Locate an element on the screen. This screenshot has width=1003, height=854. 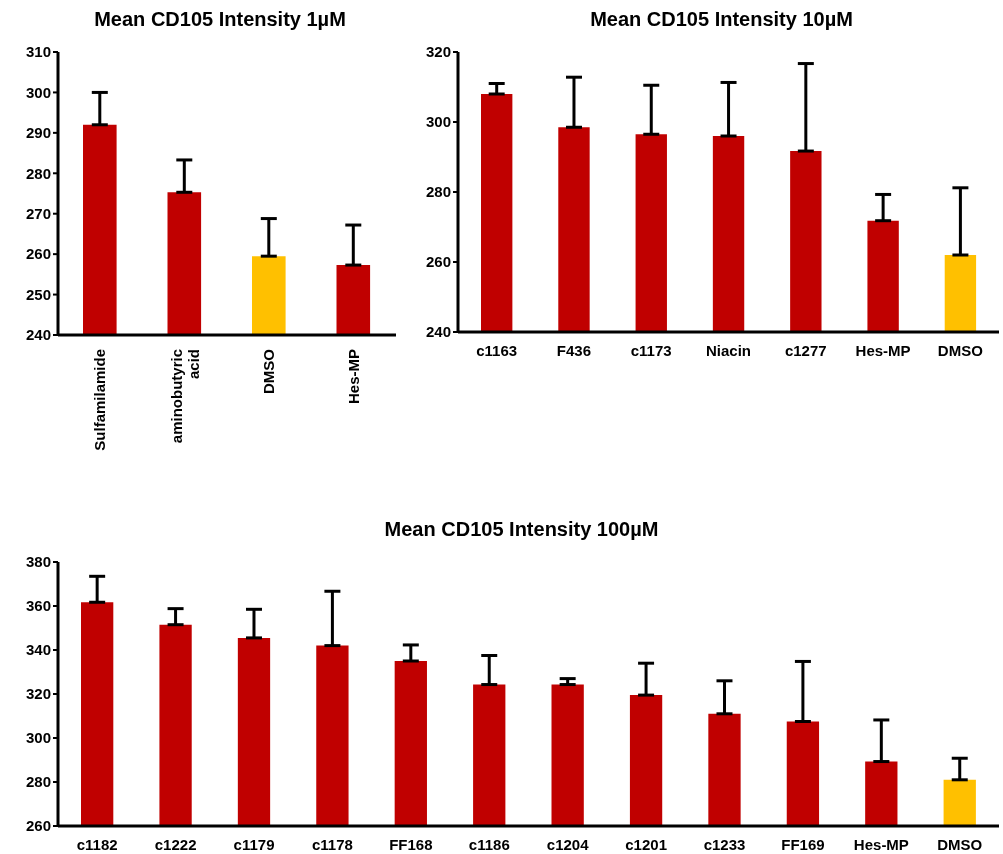
y-tick-label: 250 is located at coordinates (38, 294).